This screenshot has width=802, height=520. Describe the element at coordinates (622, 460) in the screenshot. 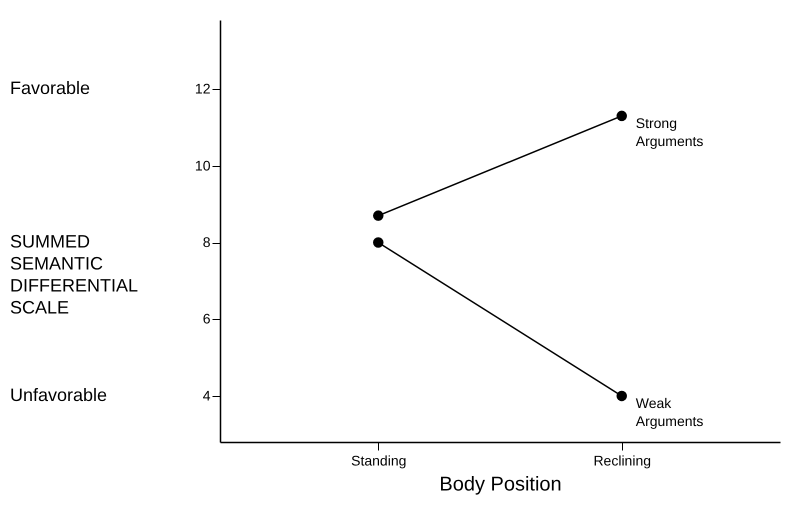

I see `x-tick-label: Reclining` at that location.